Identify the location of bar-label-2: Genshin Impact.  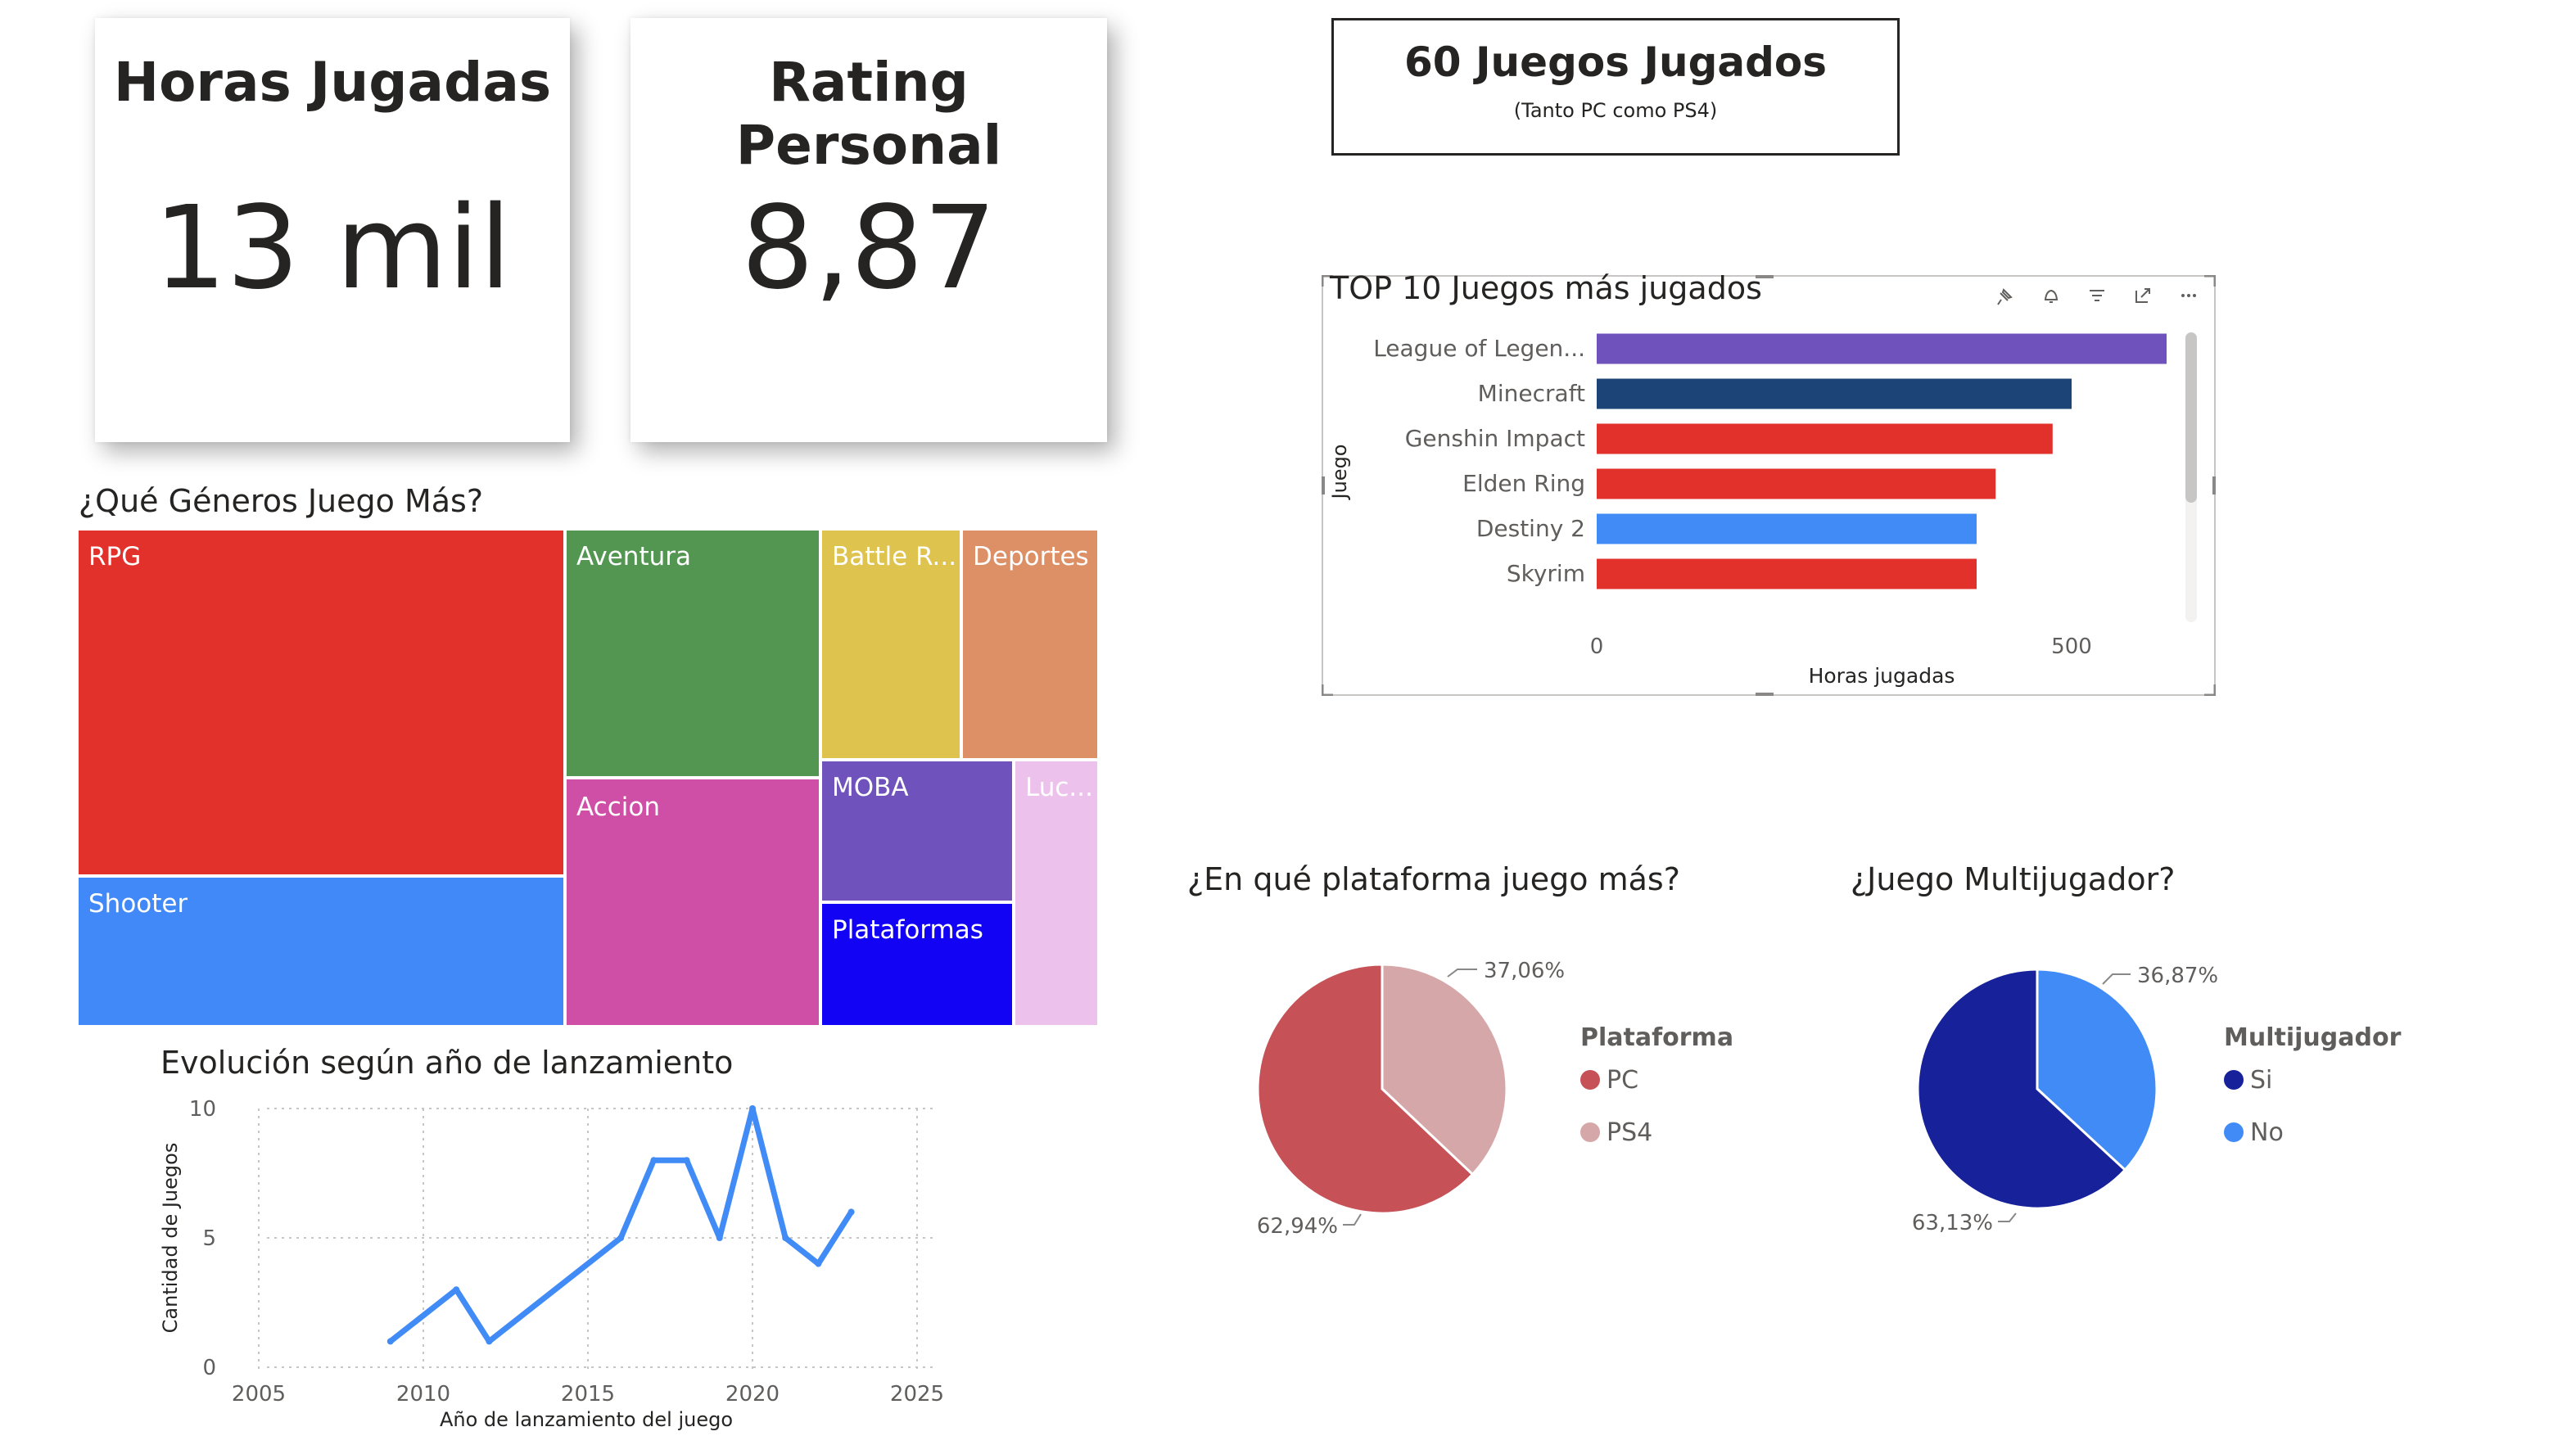
(1495, 438).